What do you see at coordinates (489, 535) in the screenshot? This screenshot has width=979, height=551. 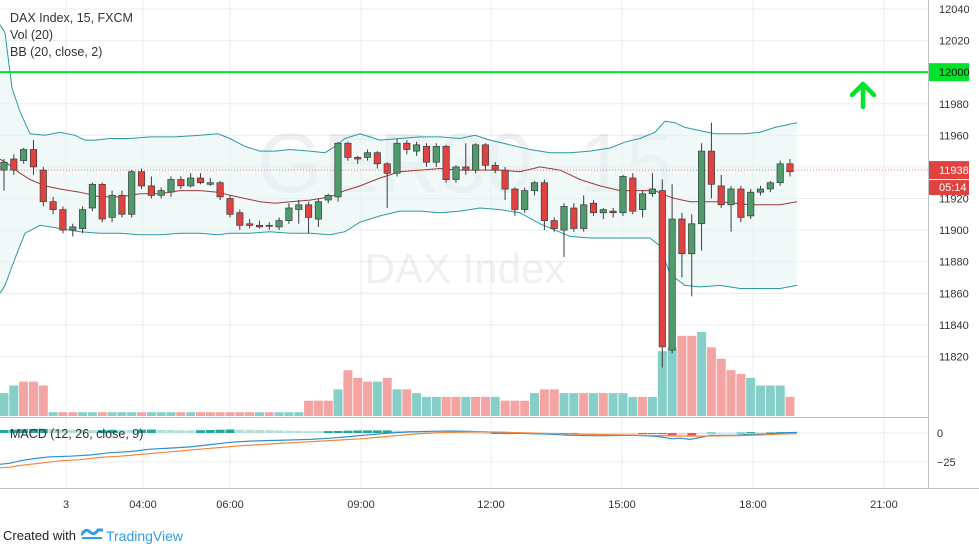 I see `footer: Created with TradingView` at bounding box center [489, 535].